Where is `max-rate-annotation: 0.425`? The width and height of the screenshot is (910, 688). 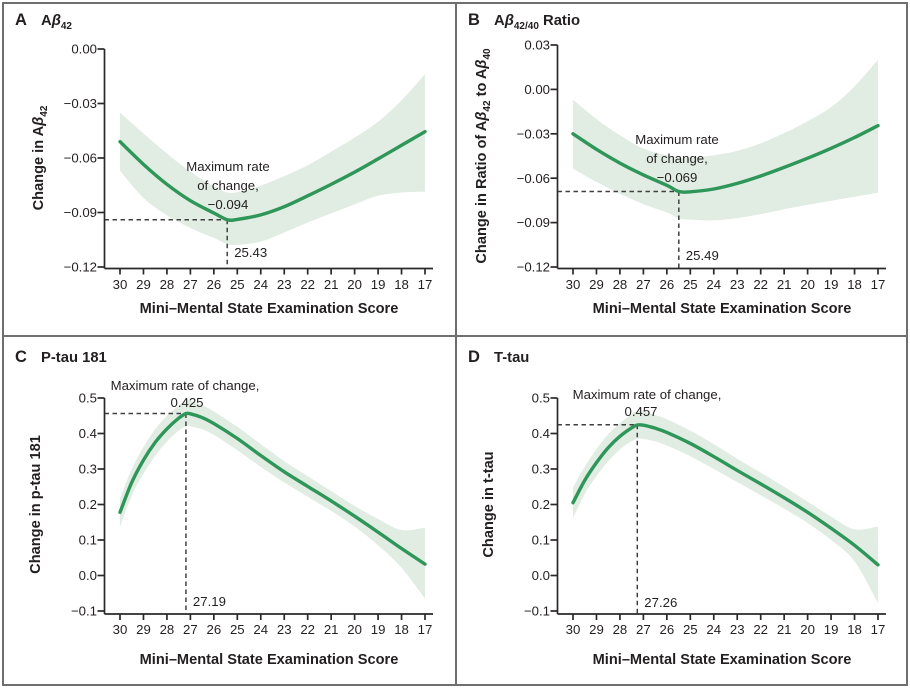 max-rate-annotation: 0.425 is located at coordinates (186, 402).